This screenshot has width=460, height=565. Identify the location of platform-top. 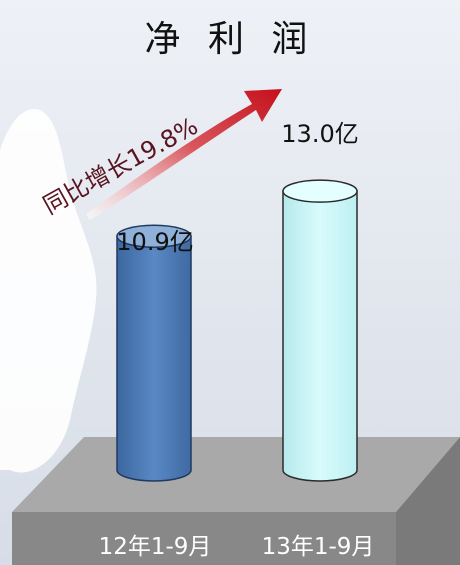
(236, 474).